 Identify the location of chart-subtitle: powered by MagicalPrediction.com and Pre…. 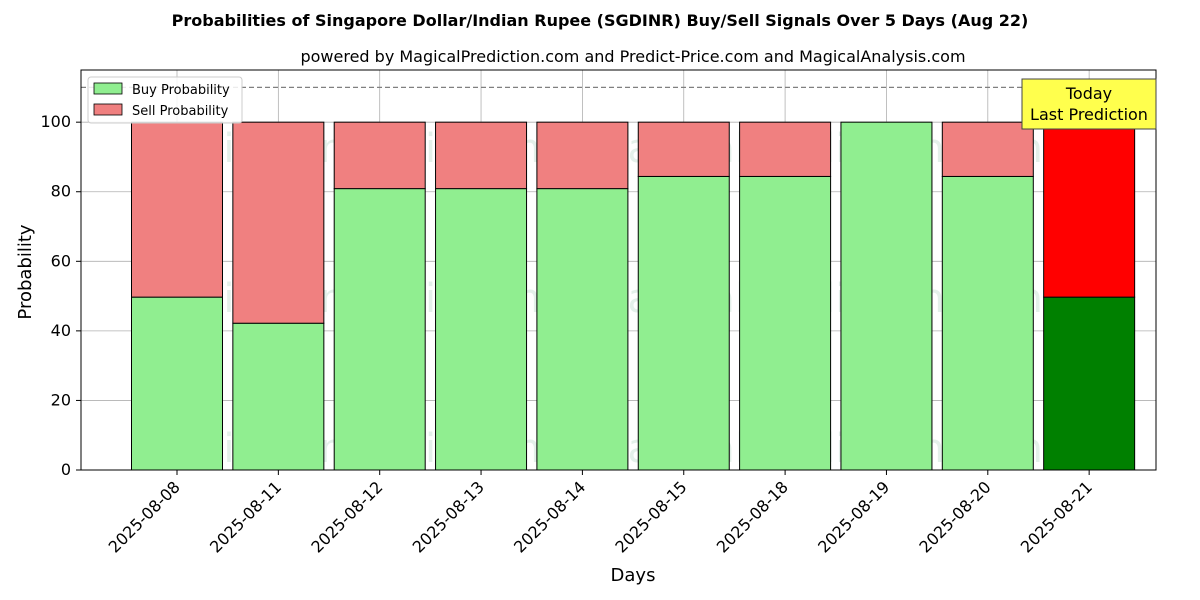
(632, 56).